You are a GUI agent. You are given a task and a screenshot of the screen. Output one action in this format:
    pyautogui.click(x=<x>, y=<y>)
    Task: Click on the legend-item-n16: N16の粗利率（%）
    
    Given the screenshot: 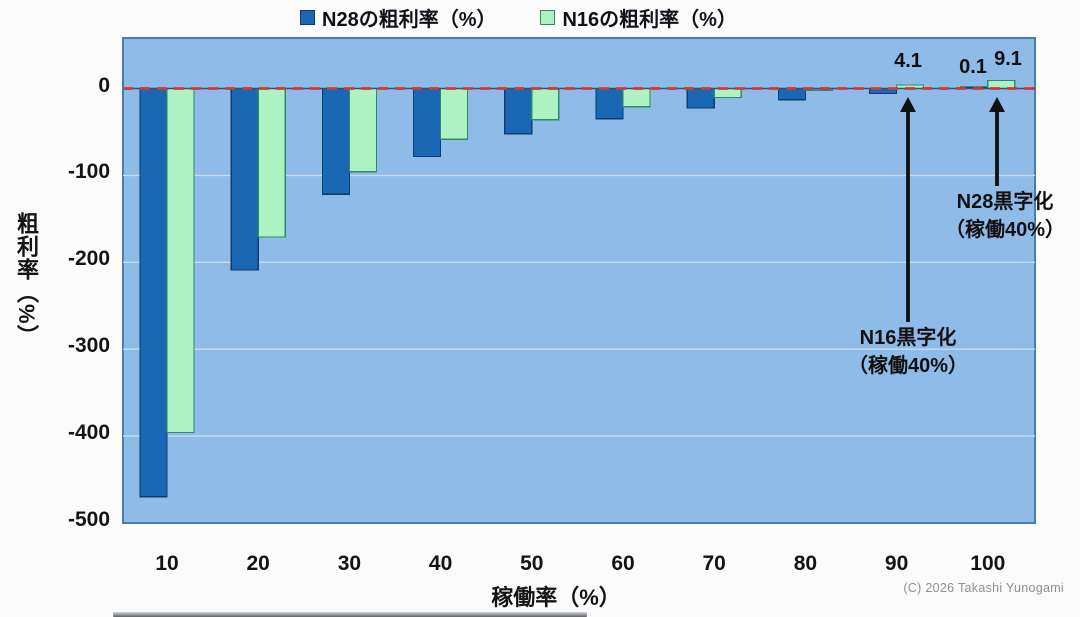 What is the action you would take?
    pyautogui.click(x=638, y=17)
    